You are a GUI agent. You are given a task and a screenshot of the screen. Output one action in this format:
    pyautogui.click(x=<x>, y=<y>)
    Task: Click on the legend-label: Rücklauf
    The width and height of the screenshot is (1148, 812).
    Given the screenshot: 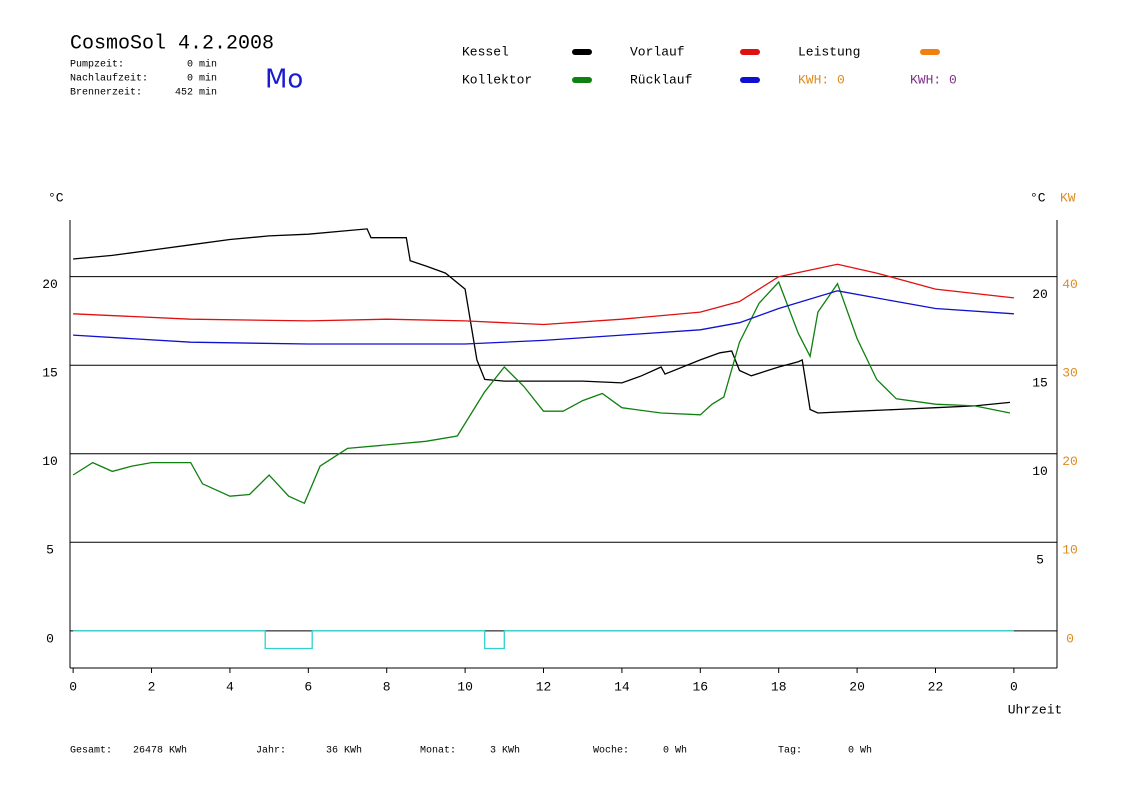 What is the action you would take?
    pyautogui.click(x=661, y=79)
    